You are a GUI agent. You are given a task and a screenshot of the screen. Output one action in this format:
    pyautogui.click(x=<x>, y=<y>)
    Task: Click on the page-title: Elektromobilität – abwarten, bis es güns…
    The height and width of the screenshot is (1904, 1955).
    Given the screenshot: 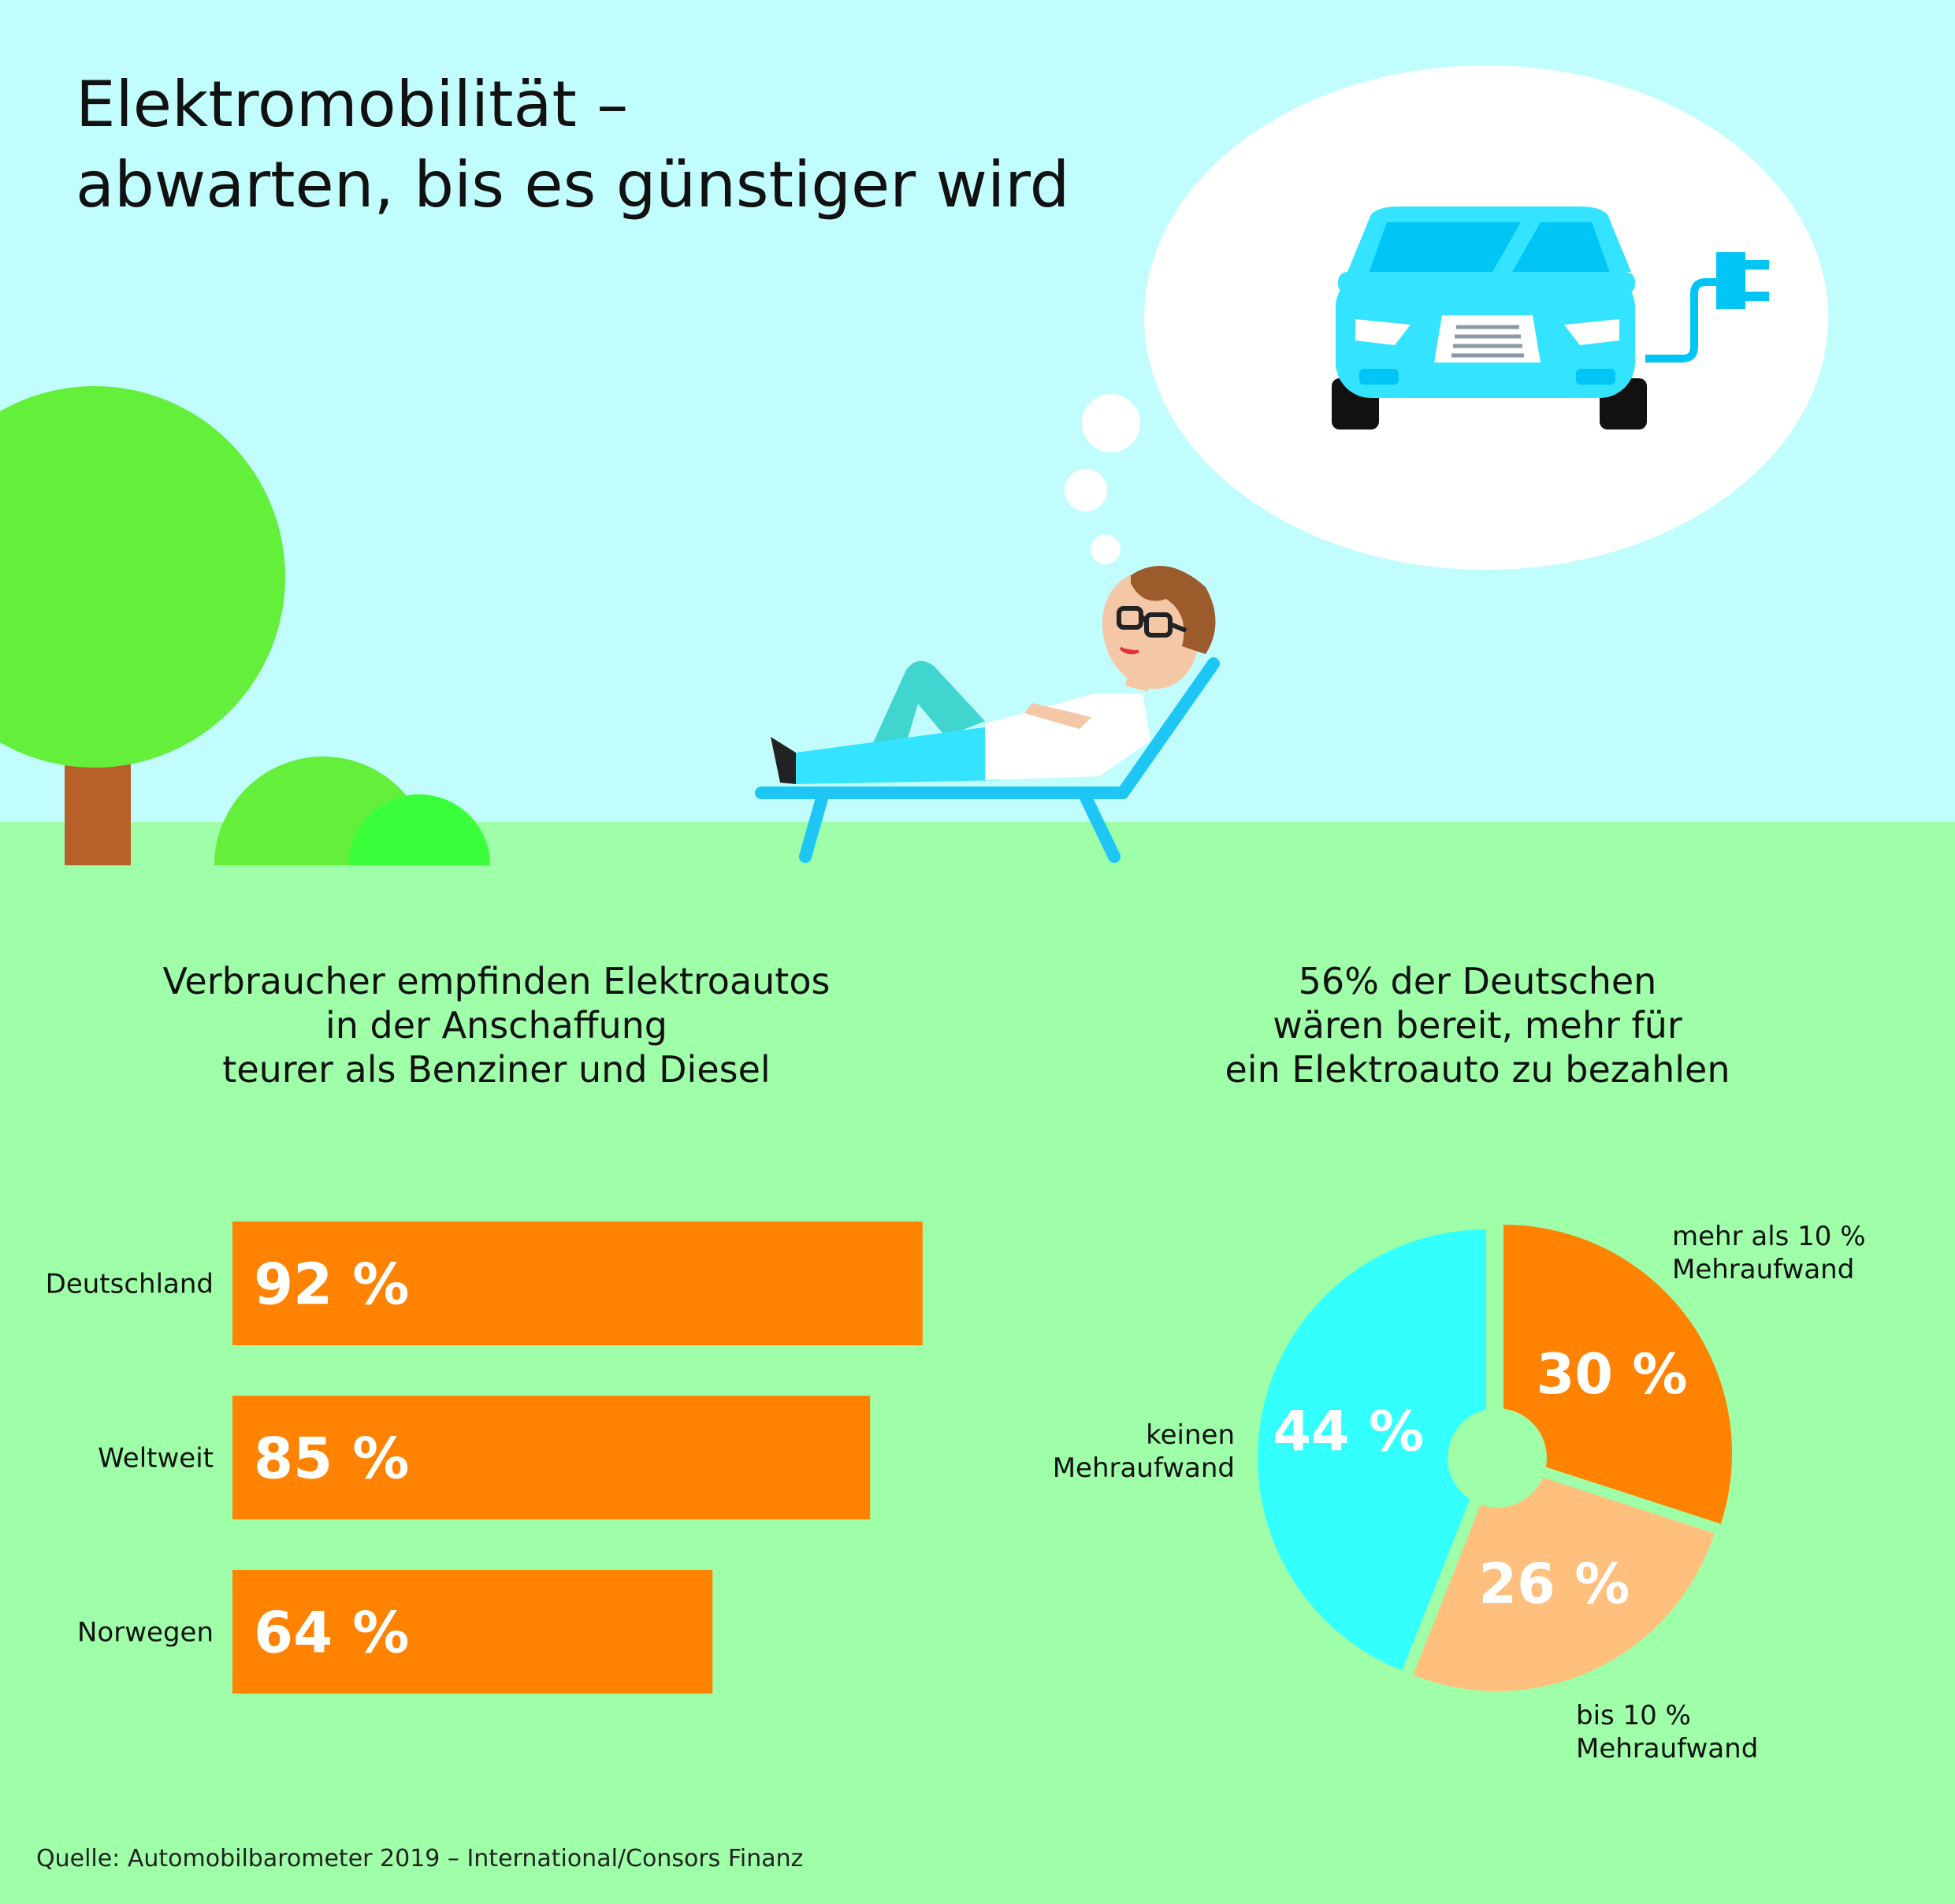 What is the action you would take?
    pyautogui.click(x=572, y=145)
    